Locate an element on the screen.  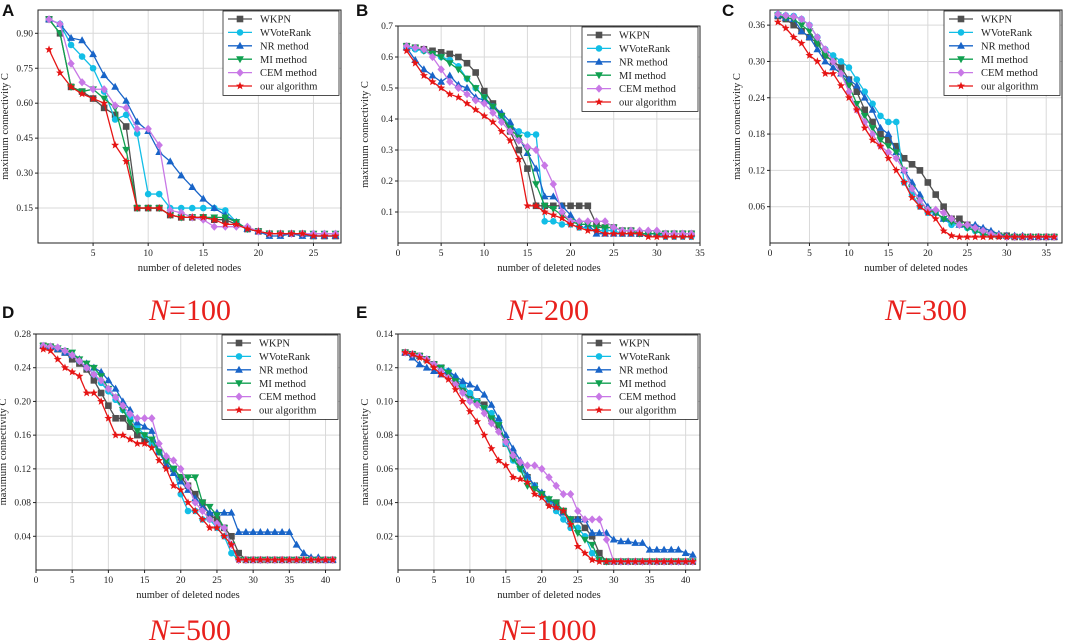
legend-label: our algorithm is located at coordinates (287, 411).